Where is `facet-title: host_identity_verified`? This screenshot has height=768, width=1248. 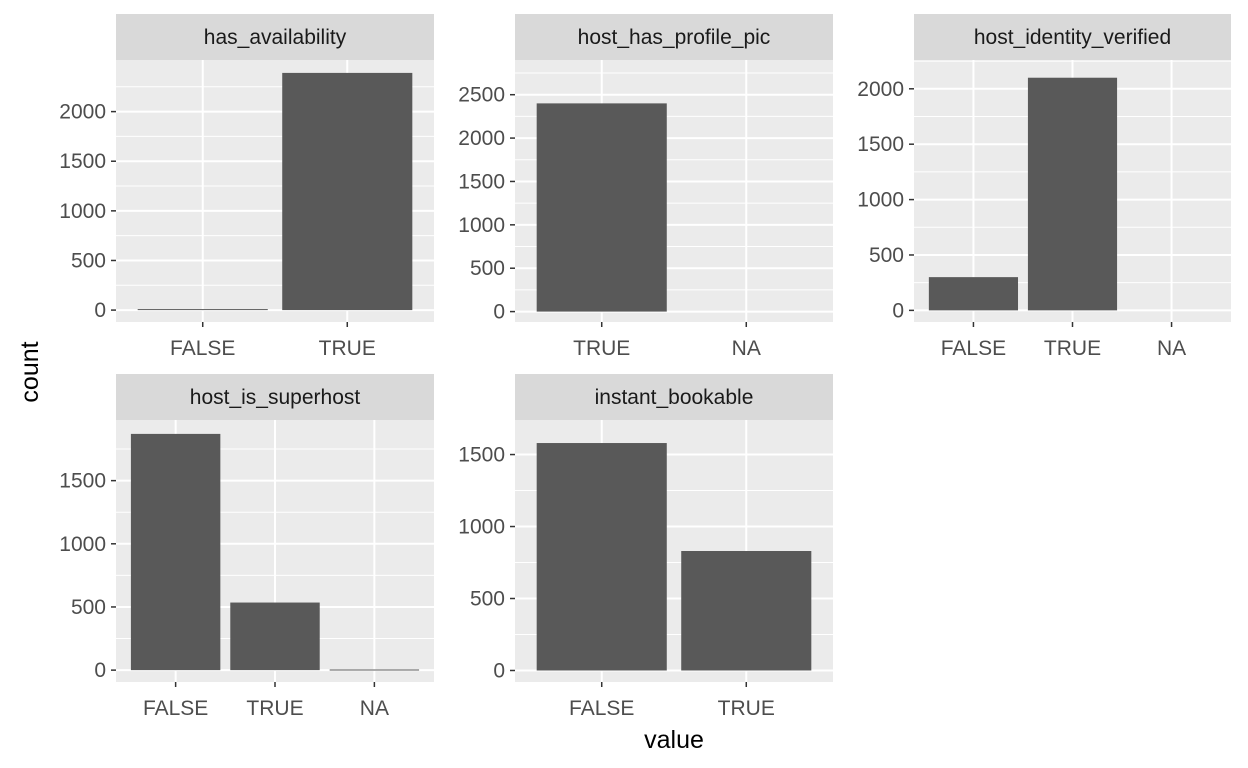
facet-title: host_identity_verified is located at coordinates (1072, 37).